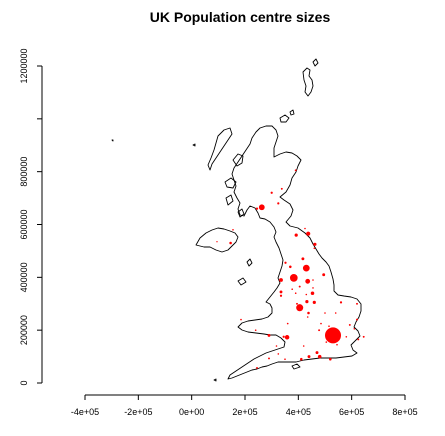 The image size is (445, 436). What do you see at coordinates (310, 77) in the screenshot?
I see `shetland-islands` at bounding box center [310, 77].